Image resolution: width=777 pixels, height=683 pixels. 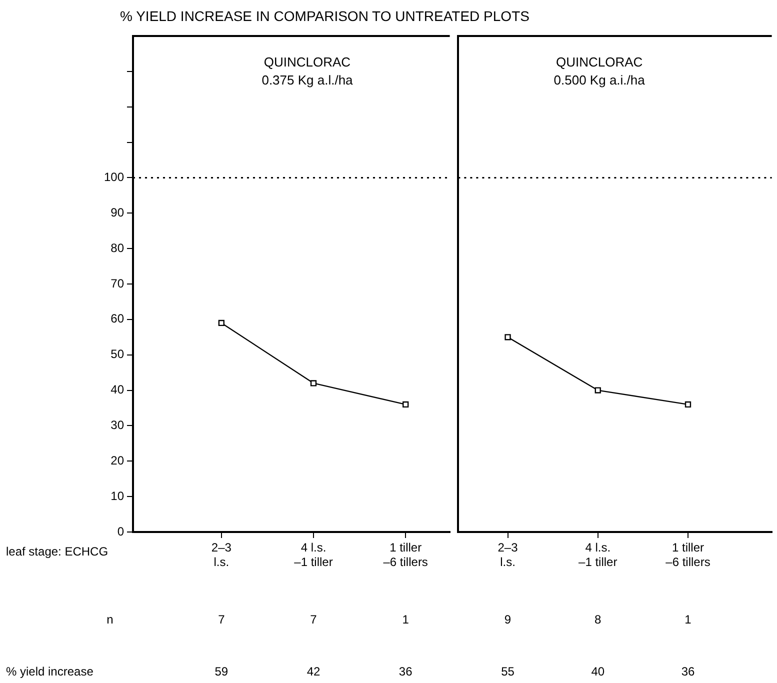 What do you see at coordinates (600, 71) in the screenshot?
I see `text: QUINCLORAC 0.500 Kg a.i./ha` at bounding box center [600, 71].